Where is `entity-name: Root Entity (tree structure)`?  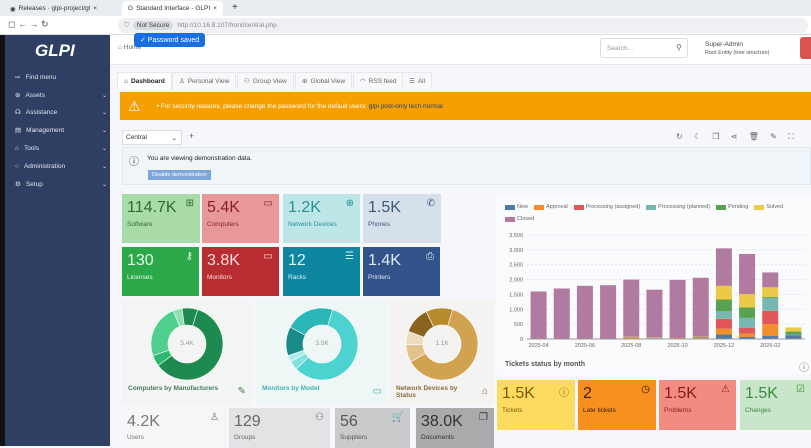 entity-name: Root Entity (tree structure) is located at coordinates (737, 53).